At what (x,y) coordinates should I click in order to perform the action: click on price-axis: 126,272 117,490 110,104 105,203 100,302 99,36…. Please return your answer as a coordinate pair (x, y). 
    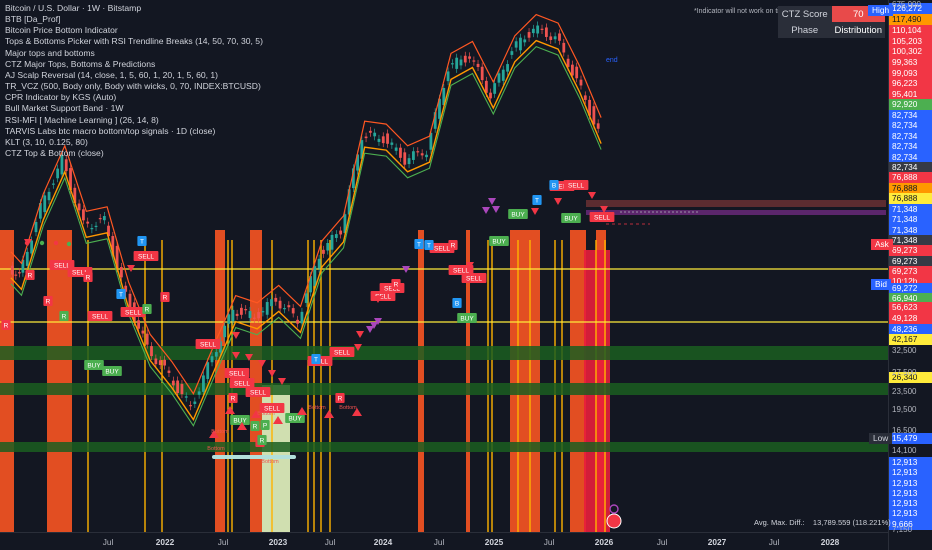
    Looking at the image, I should click on (910, 275).